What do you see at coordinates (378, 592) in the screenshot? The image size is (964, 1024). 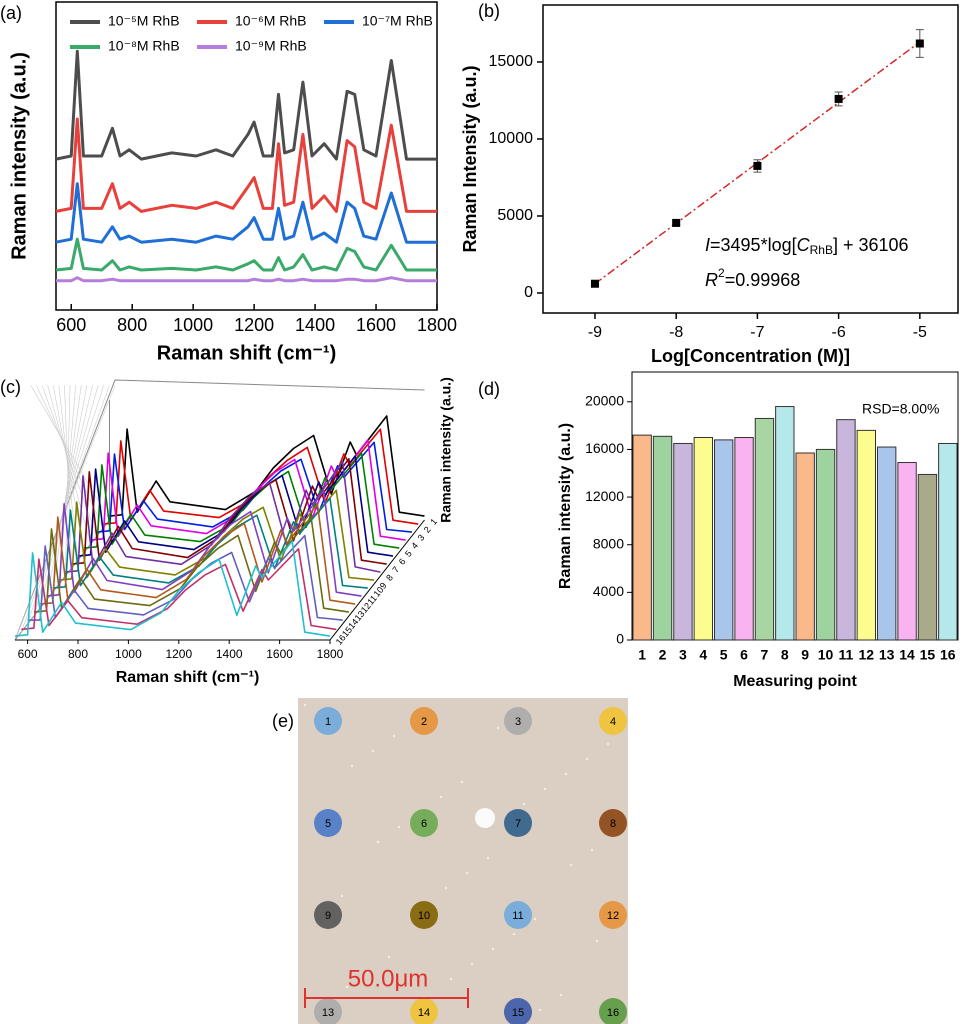 I see `depth-label: 10` at bounding box center [378, 592].